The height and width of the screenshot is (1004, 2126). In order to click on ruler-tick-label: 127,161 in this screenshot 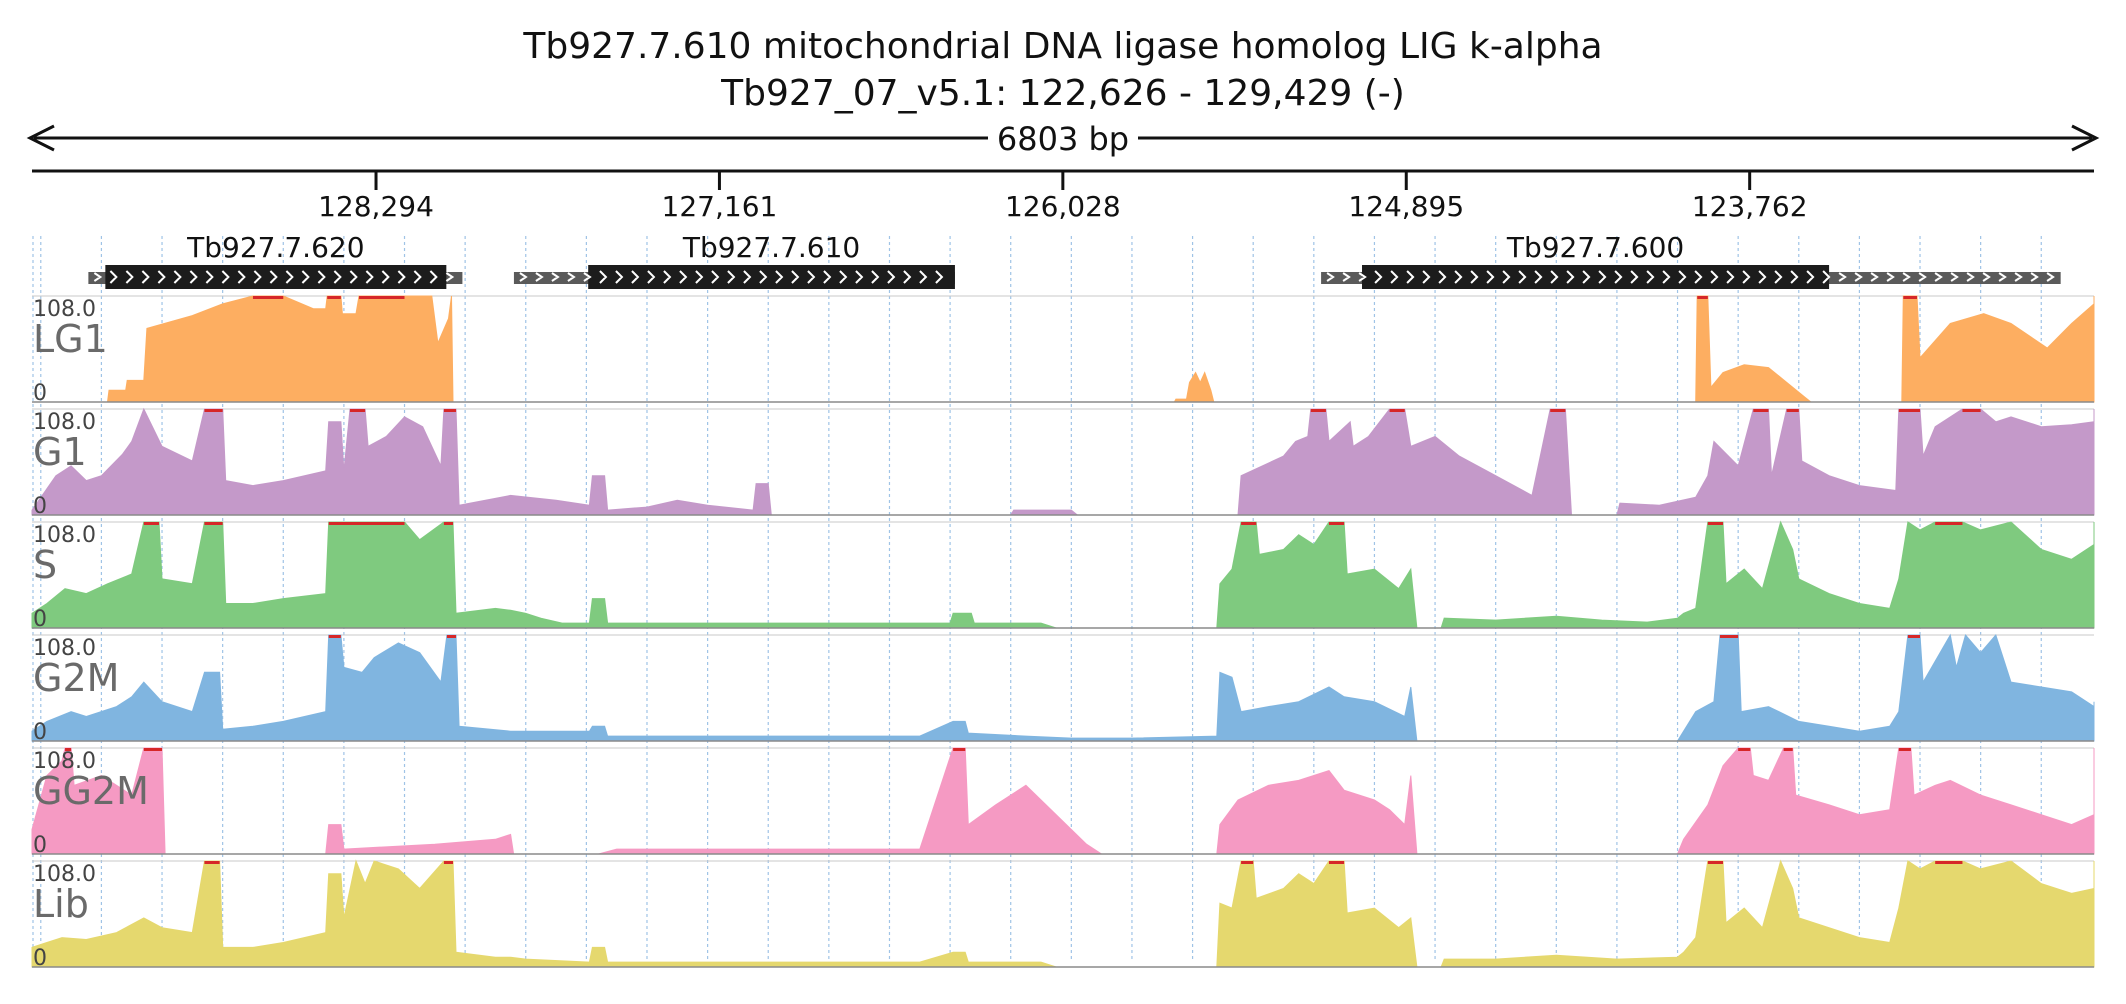, I will do `click(720, 206)`.